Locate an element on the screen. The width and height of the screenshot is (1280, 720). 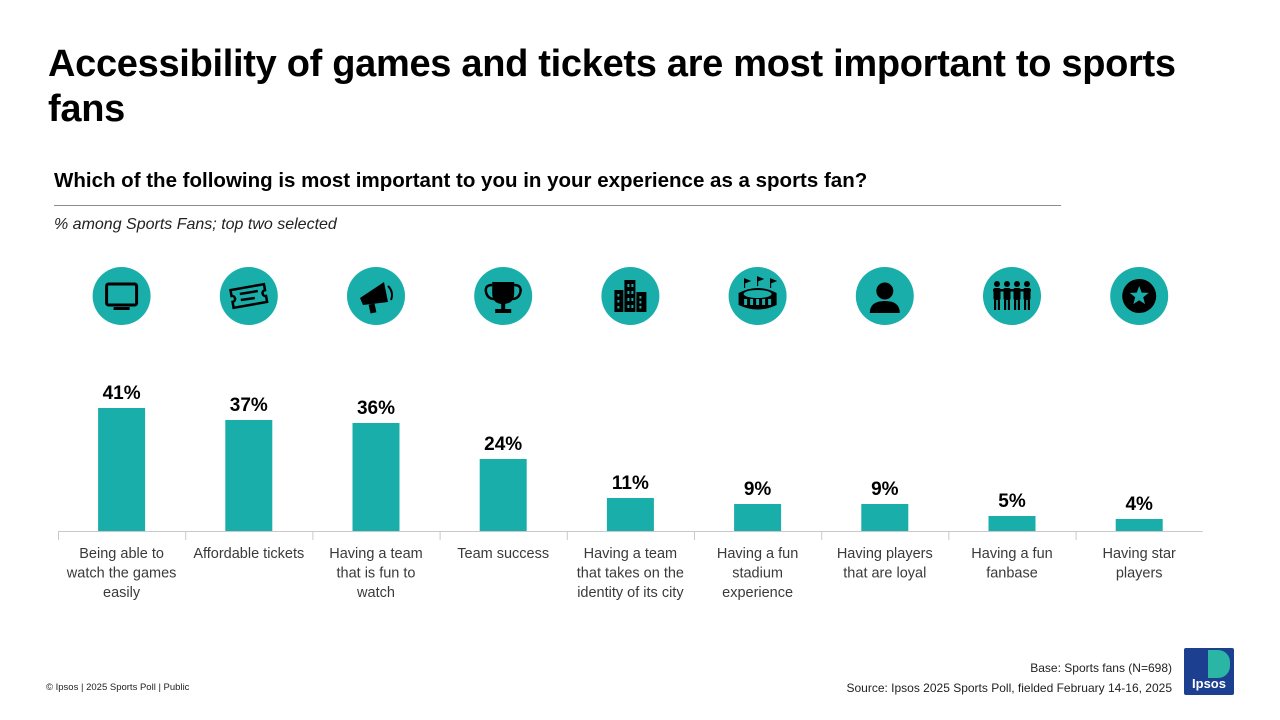
category-label-9: Having star players is located at coordinates (1140, 564).